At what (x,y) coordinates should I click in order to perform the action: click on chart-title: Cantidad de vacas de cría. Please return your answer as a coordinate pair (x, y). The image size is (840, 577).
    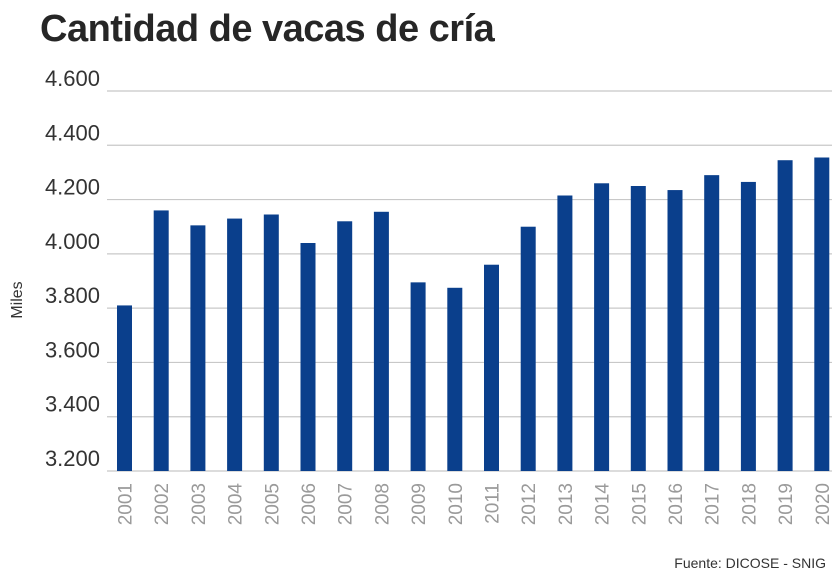
    Looking at the image, I should click on (267, 29).